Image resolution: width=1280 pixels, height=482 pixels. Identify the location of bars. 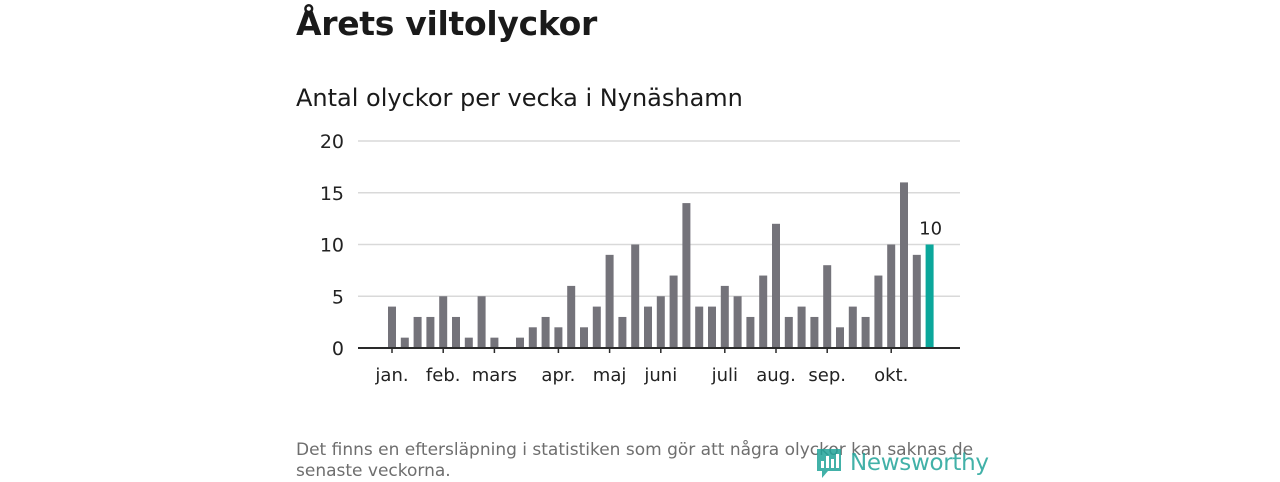
(661, 265).